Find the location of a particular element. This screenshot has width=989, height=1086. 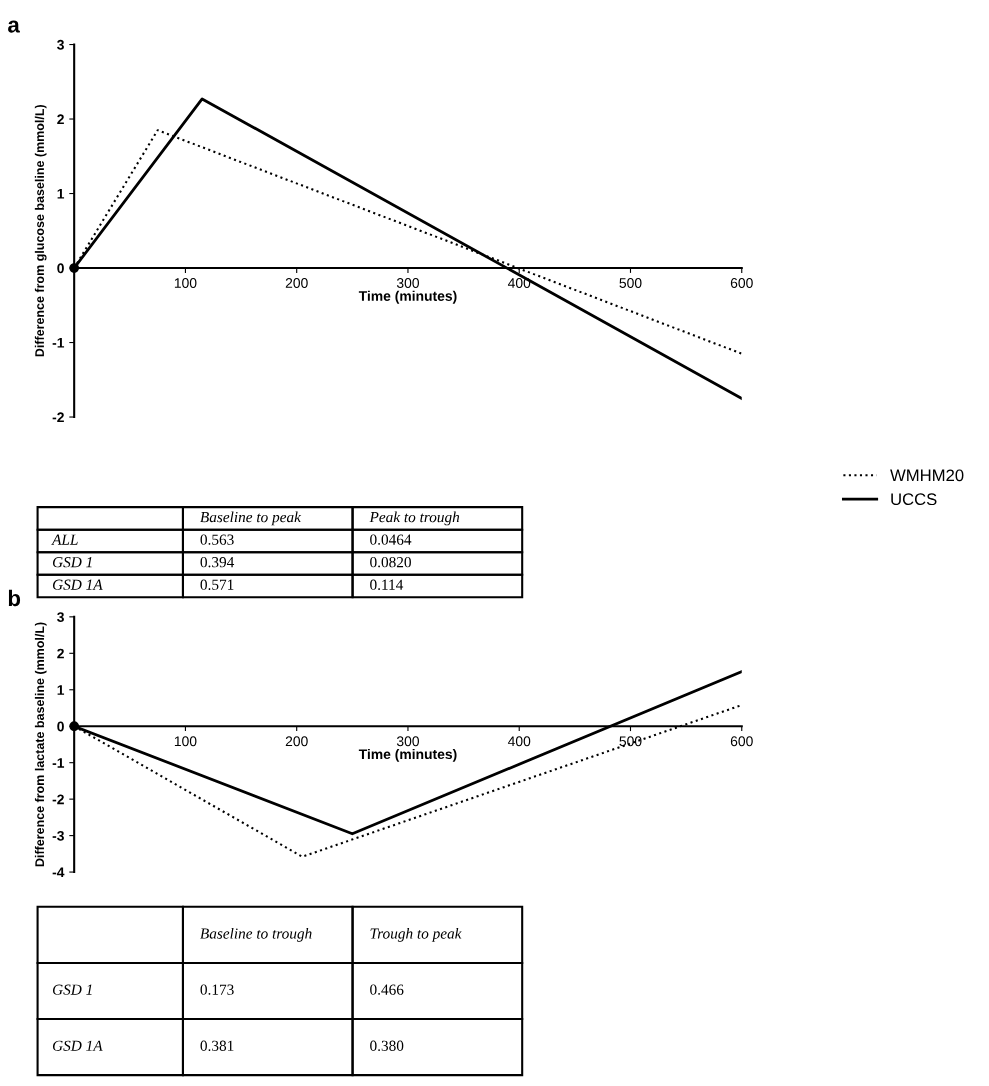

text: 0.380 is located at coordinates (387, 1045).